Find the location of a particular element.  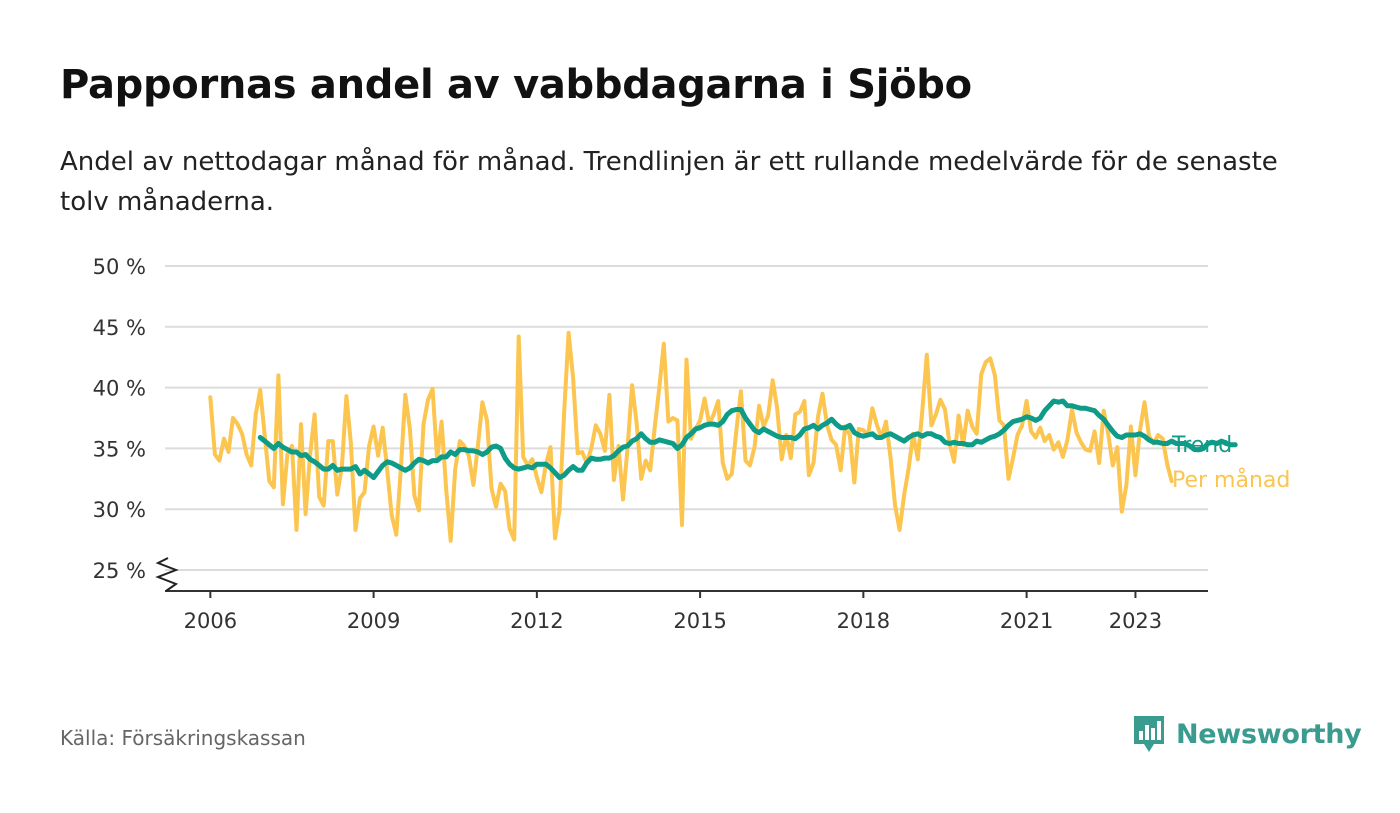

x-tick-label: 2015 is located at coordinates (699, 621).